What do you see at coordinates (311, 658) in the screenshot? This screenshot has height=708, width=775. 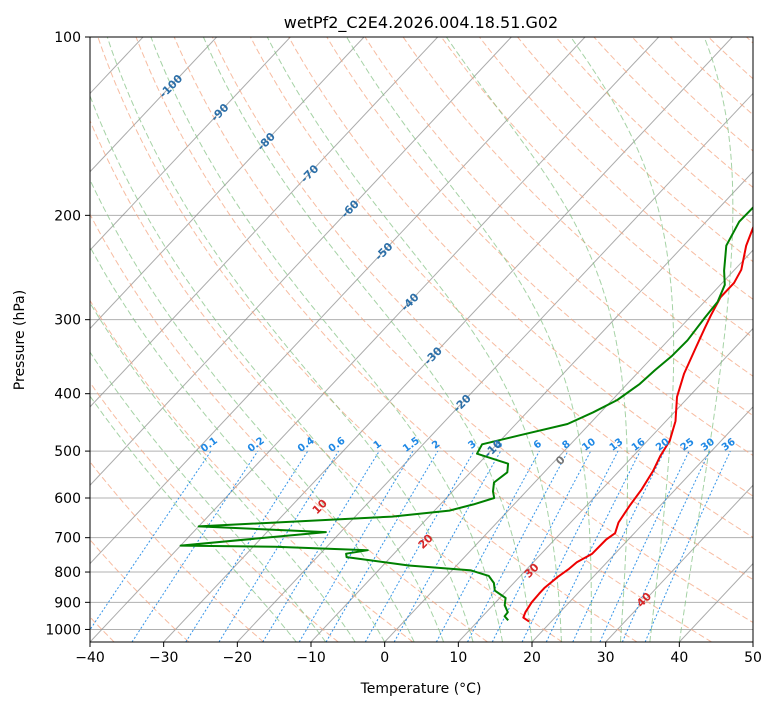 I see `x-tick-label: −10` at bounding box center [311, 658].